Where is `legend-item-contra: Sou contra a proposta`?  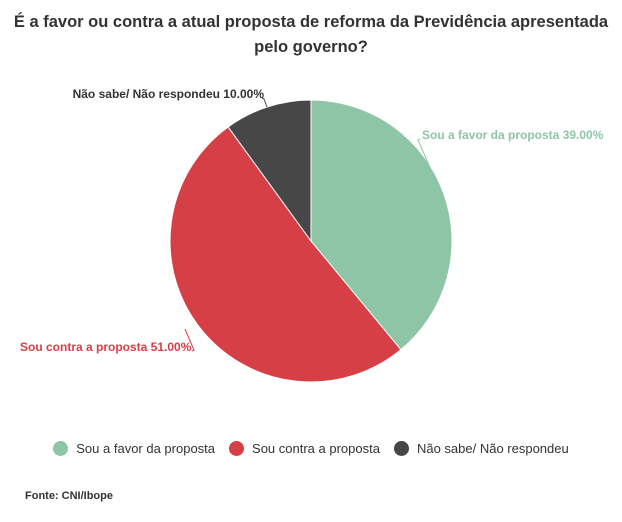 legend-item-contra: Sou contra a proposta is located at coordinates (304, 448).